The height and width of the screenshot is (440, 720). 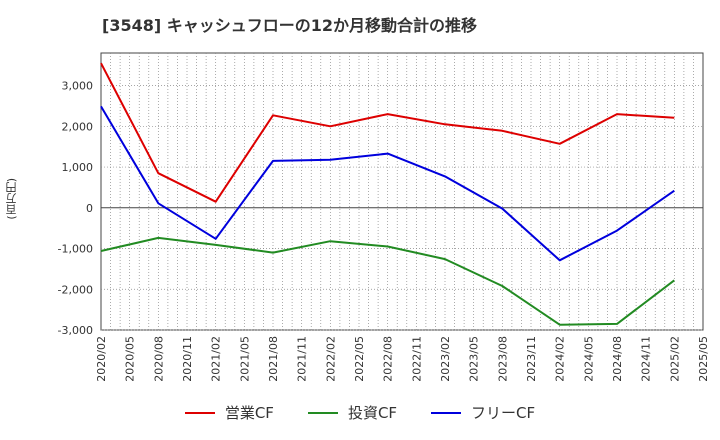 What do you see at coordinates (445, 359) in the screenshot?
I see `x-tick-label: 2023/02` at bounding box center [445, 359].